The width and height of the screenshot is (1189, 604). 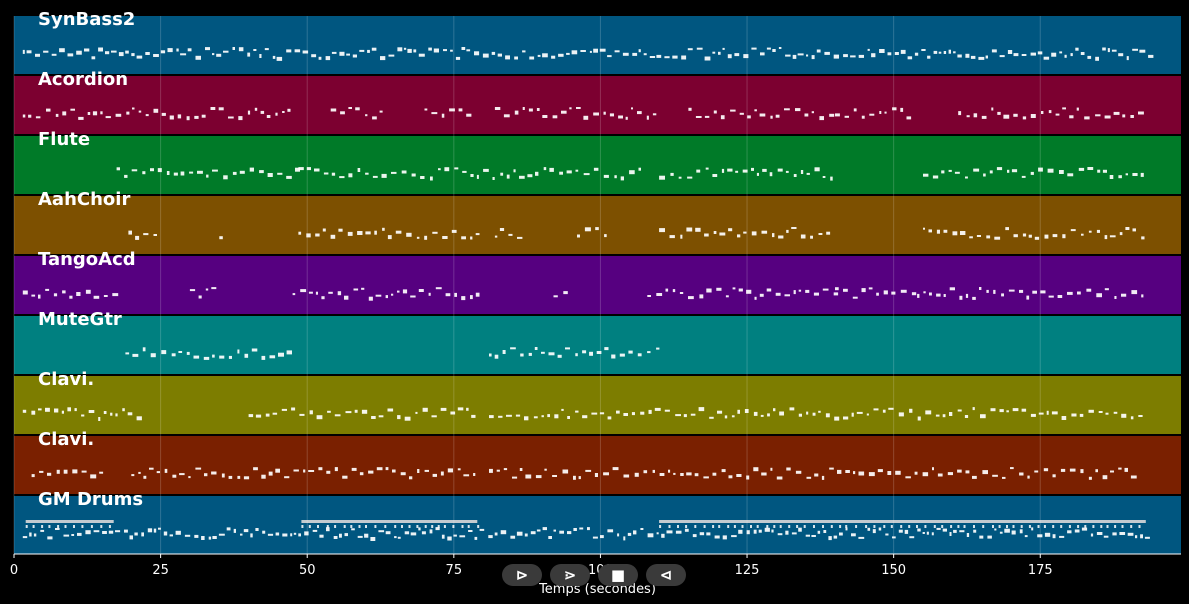 What do you see at coordinates (893, 570) in the screenshot?
I see `x-tick-label: 150` at bounding box center [893, 570].